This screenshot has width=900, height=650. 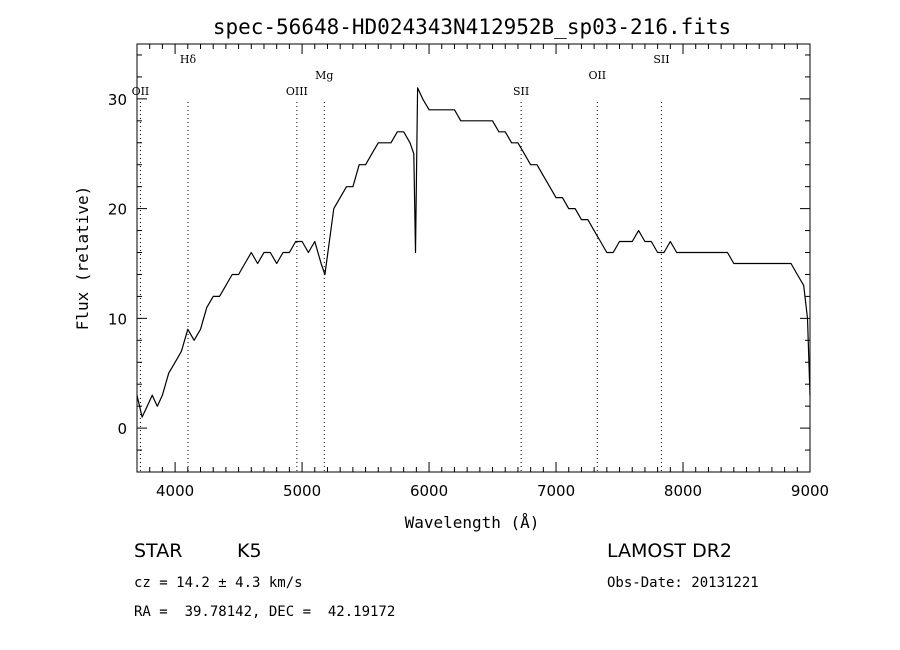 I want to click on y-axis-label: Flux (relative), so click(x=82, y=258).